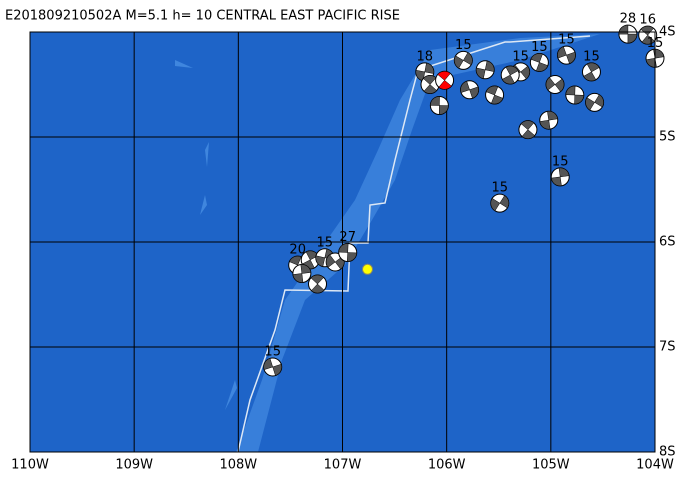 The image size is (689, 481). I want to click on y-tick-label: 6S, so click(667, 242).